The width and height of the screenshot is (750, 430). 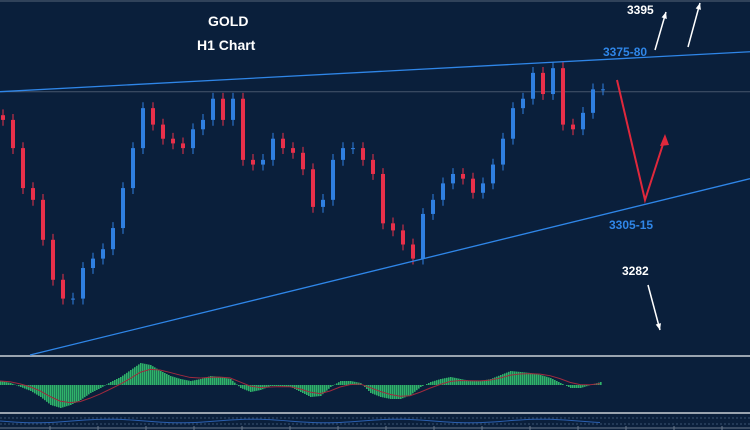 What do you see at coordinates (300, 421) in the screenshot?
I see `indicator-line` at bounding box center [300, 421].